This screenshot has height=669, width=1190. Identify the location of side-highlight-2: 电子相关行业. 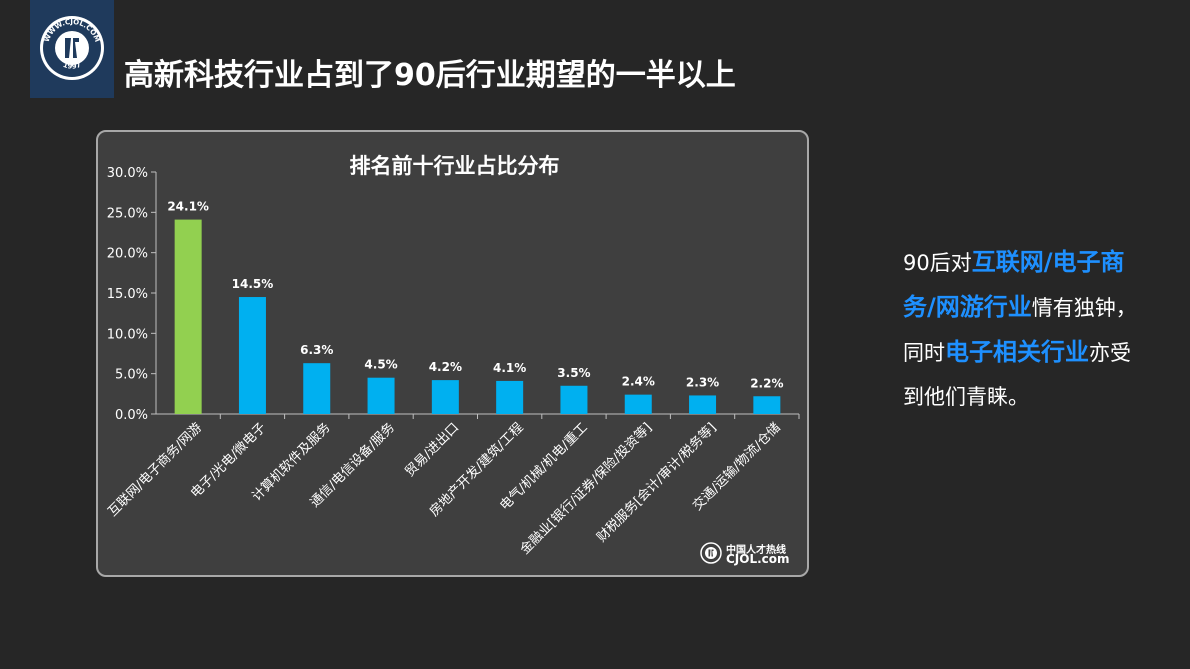
(1017, 352).